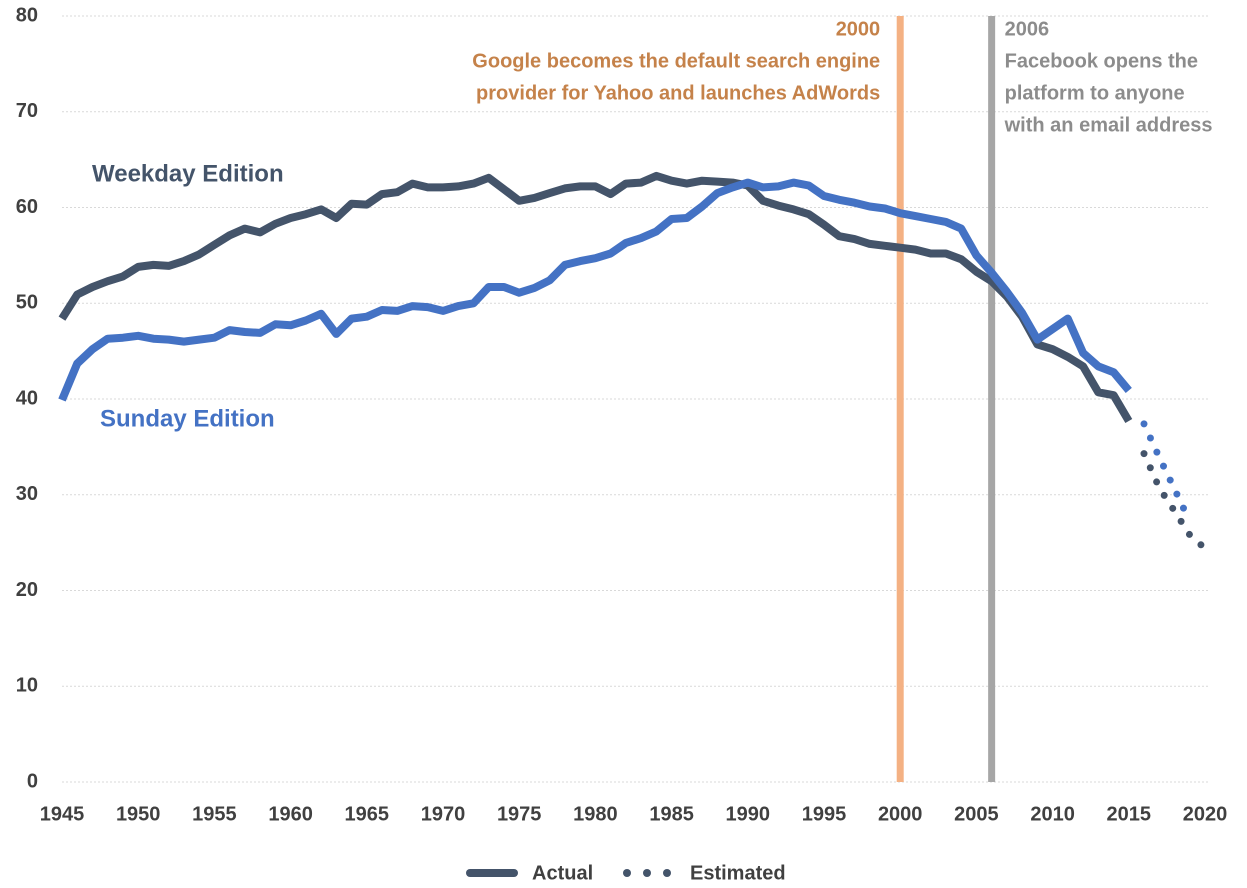 The width and height of the screenshot is (1247, 888). I want to click on annotation-text: platform to anyone, so click(1095, 93).